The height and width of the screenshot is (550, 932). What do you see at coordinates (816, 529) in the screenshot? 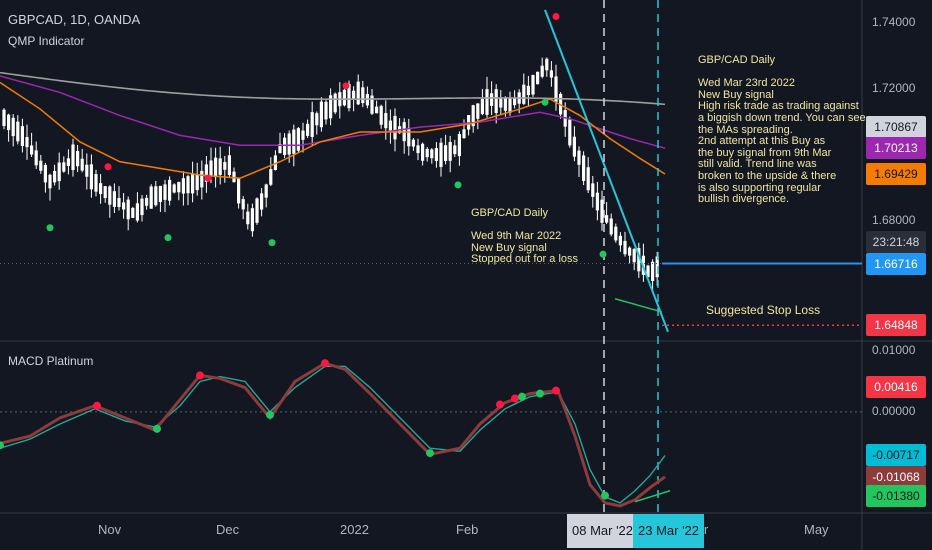
I see `time-axis-label: May` at bounding box center [816, 529].